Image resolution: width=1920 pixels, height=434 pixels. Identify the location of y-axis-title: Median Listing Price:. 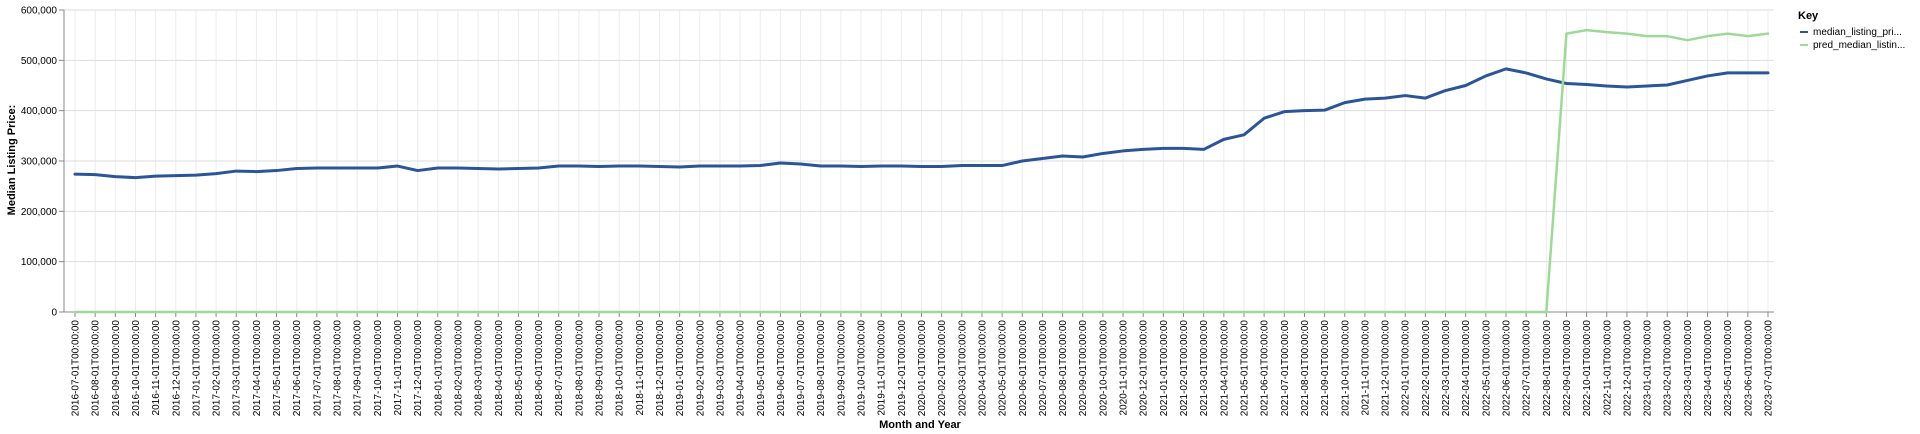
(12, 160).